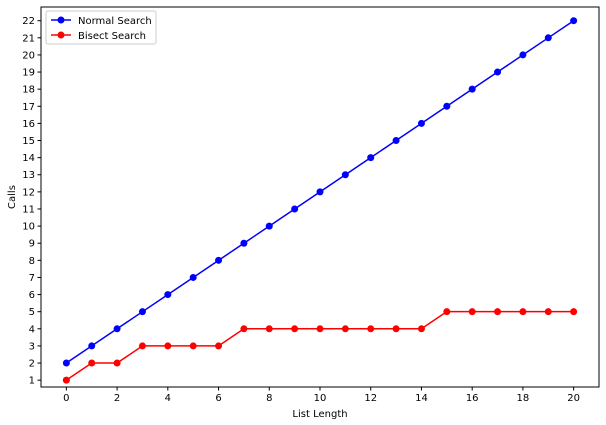 This screenshot has width=606, height=425. What do you see at coordinates (28, 124) in the screenshot?
I see `y-tick-label: 16` at bounding box center [28, 124].